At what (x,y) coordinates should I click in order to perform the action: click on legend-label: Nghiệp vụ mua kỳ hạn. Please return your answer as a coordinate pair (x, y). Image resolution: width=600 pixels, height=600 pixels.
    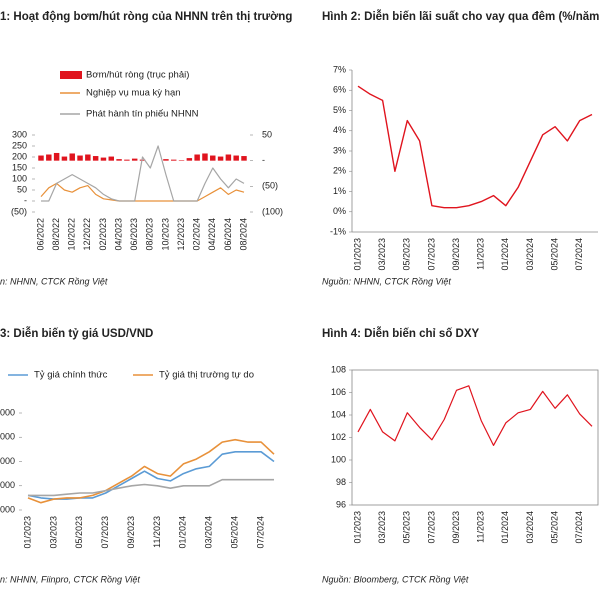
    Looking at the image, I should click on (133, 93).